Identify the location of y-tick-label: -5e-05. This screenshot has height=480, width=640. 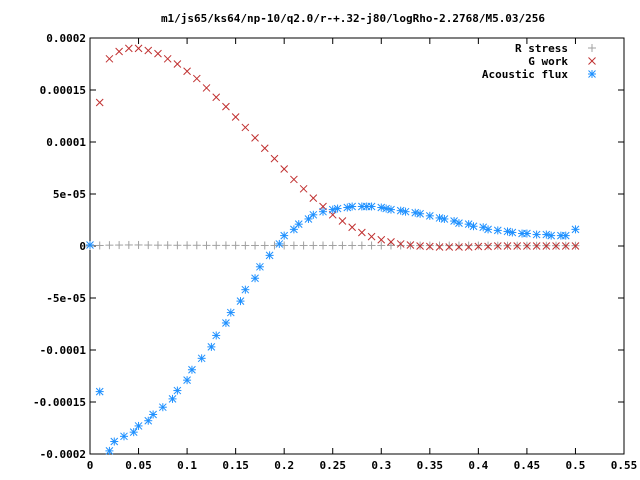
(66, 298).